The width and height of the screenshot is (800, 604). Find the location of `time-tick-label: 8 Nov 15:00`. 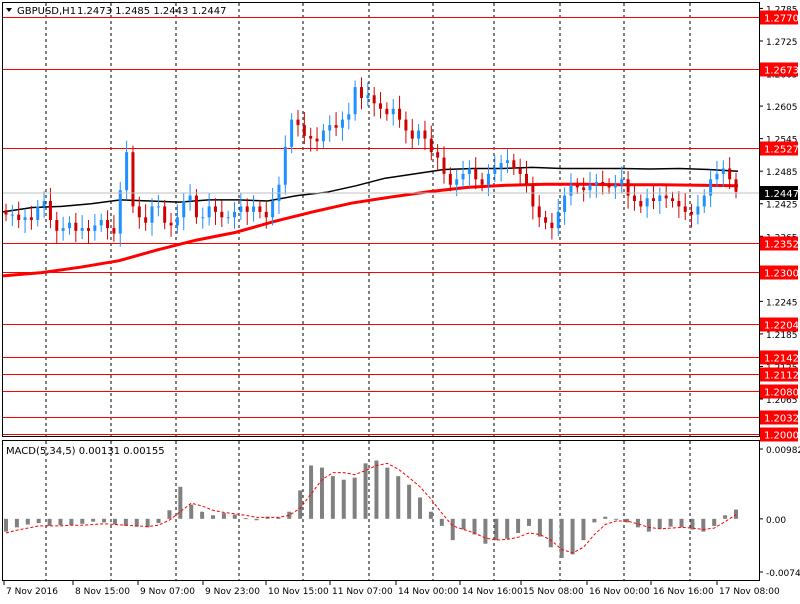

time-tick-label: 8 Nov 15:00 is located at coordinates (102, 592).